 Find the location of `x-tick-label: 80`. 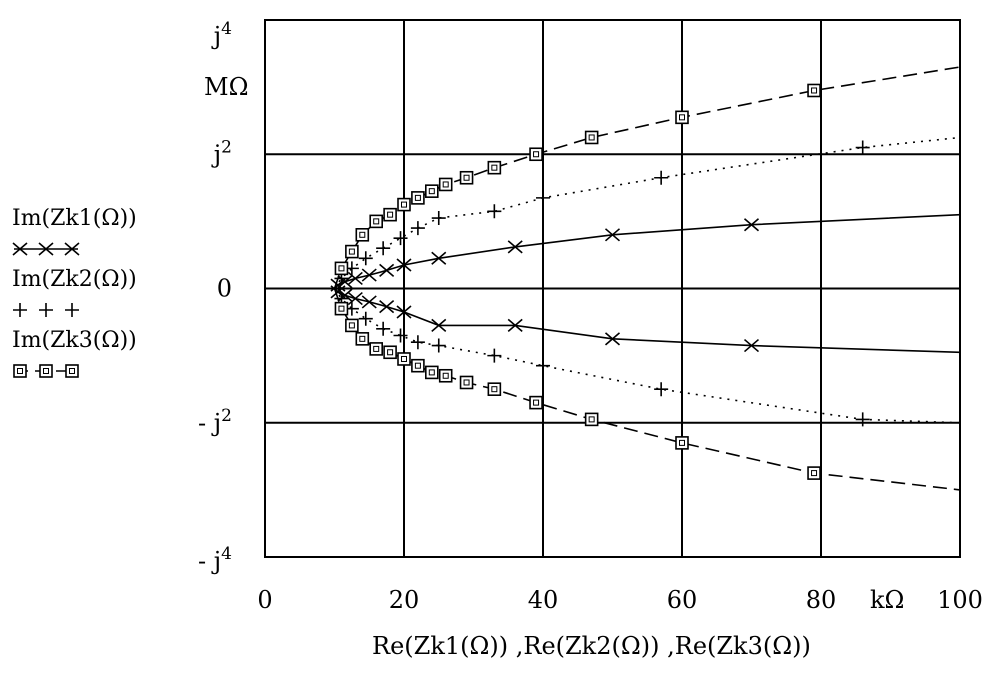

x-tick-label: 80 is located at coordinates (821, 600).